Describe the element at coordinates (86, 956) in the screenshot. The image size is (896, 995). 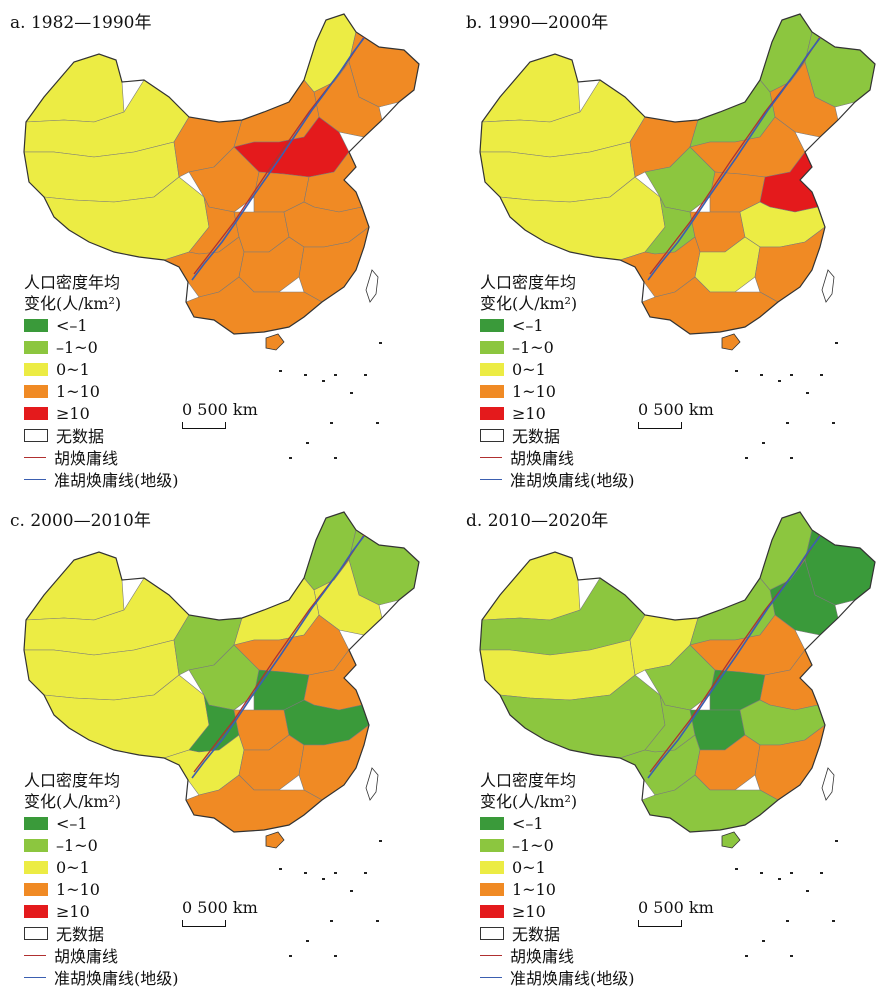
I see `legend-label: 胡焕庸线` at that location.